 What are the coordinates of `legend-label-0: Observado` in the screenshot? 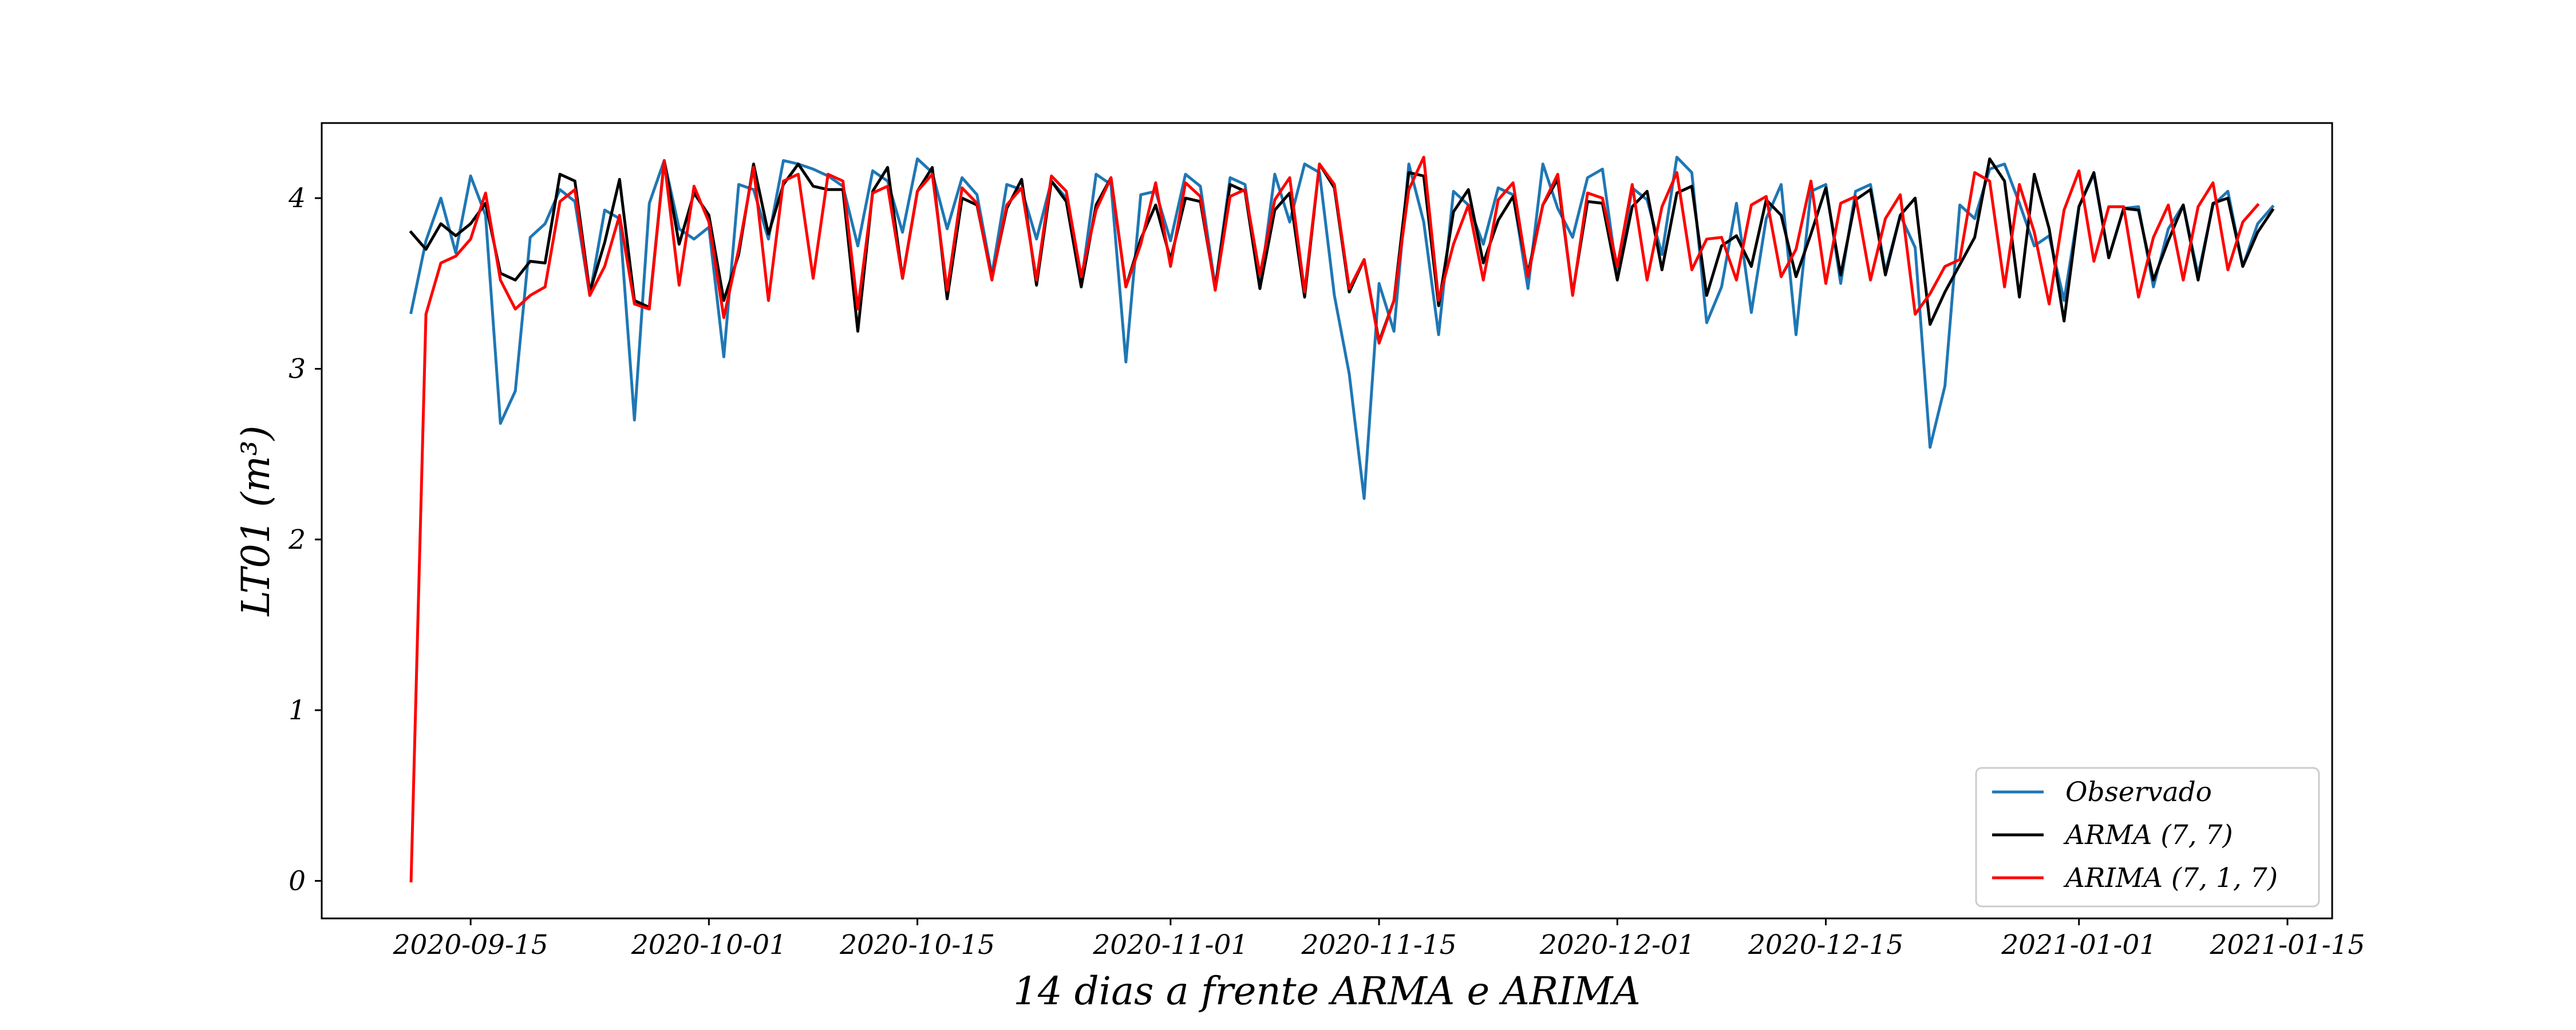 It's located at (2138, 792).